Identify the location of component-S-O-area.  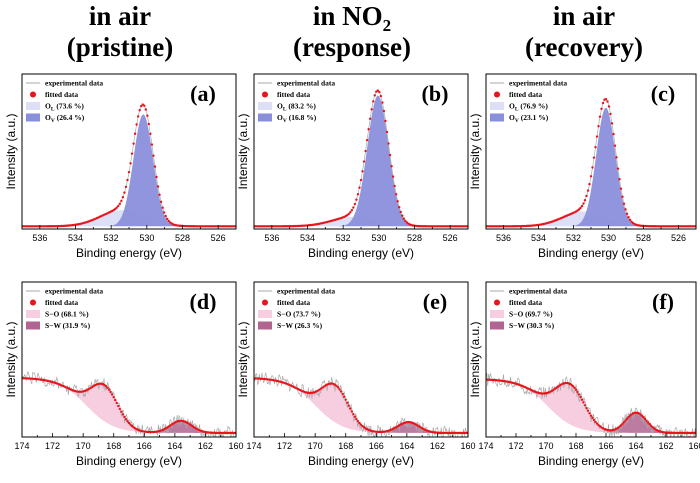
(129, 405).